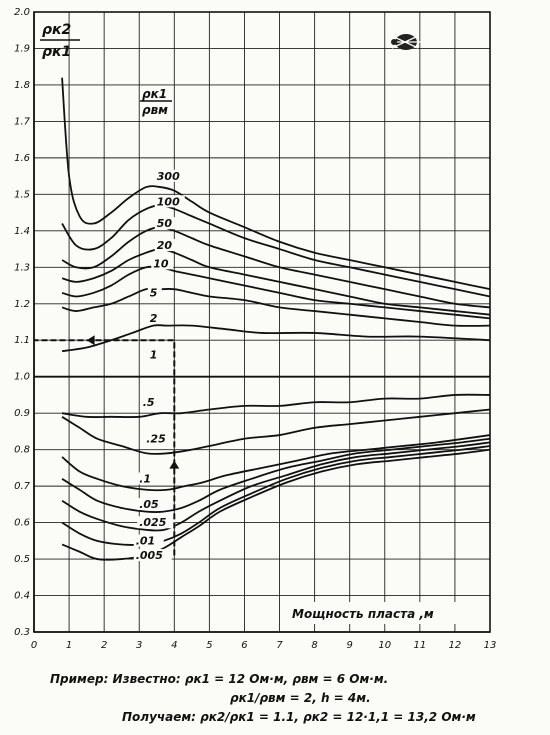  I want to click on series-label: .025, so click(152, 522).